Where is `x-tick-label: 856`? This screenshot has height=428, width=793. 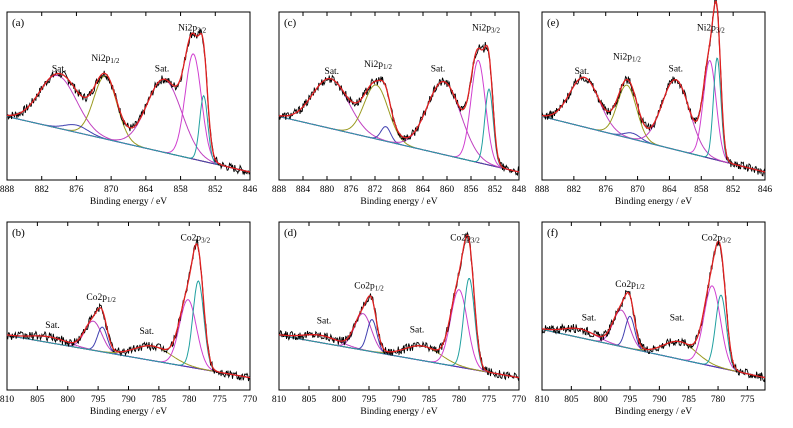
x-tick-label: 856 is located at coordinates (471, 190).